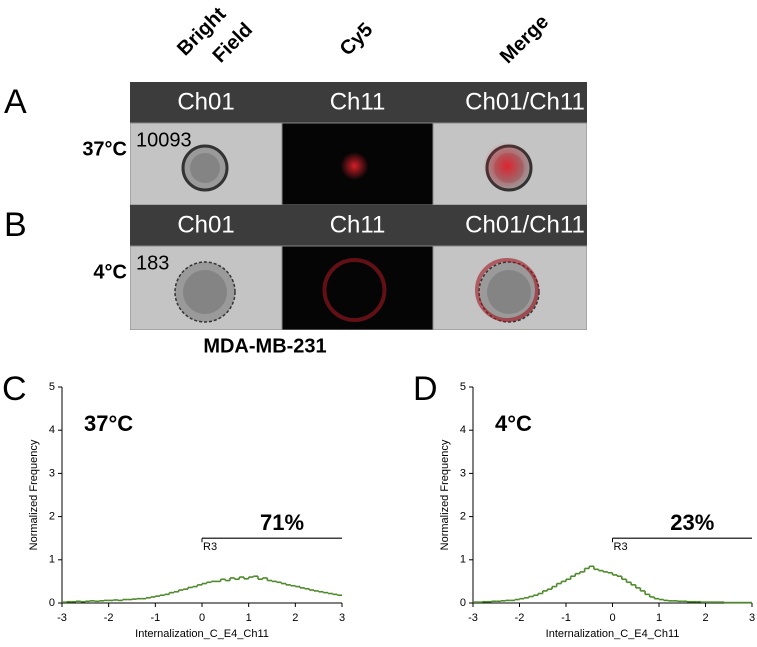  I want to click on panel-label: C, so click(14, 389).